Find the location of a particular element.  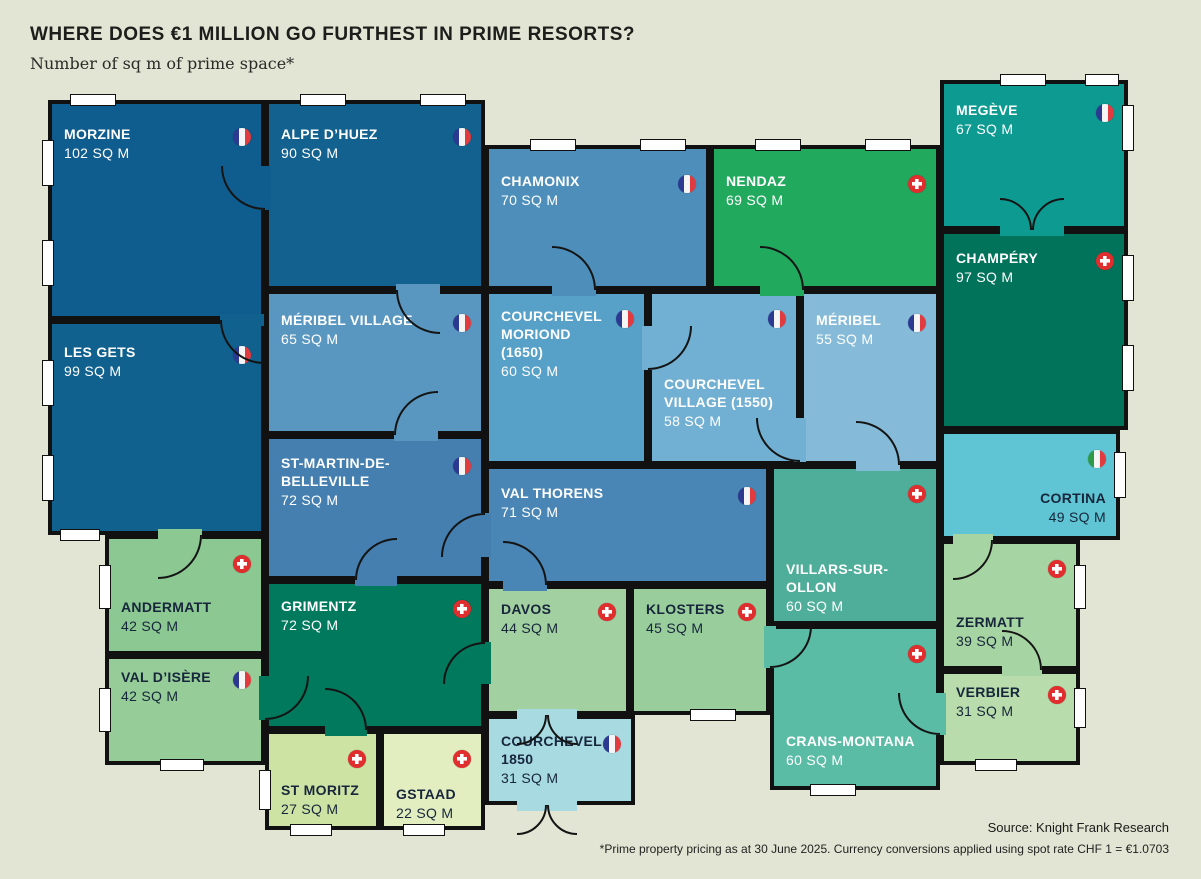

room-label: MÉRIBEL VILLAGE 65 SQ M is located at coordinates (363, 330).